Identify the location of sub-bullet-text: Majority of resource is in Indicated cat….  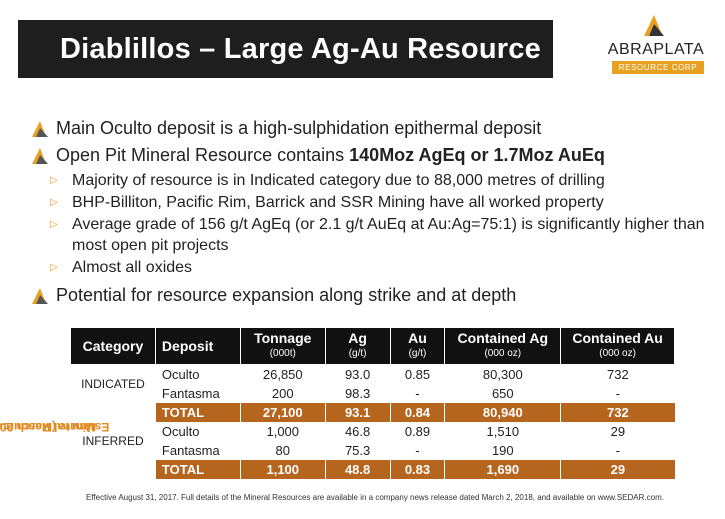
(338, 180).